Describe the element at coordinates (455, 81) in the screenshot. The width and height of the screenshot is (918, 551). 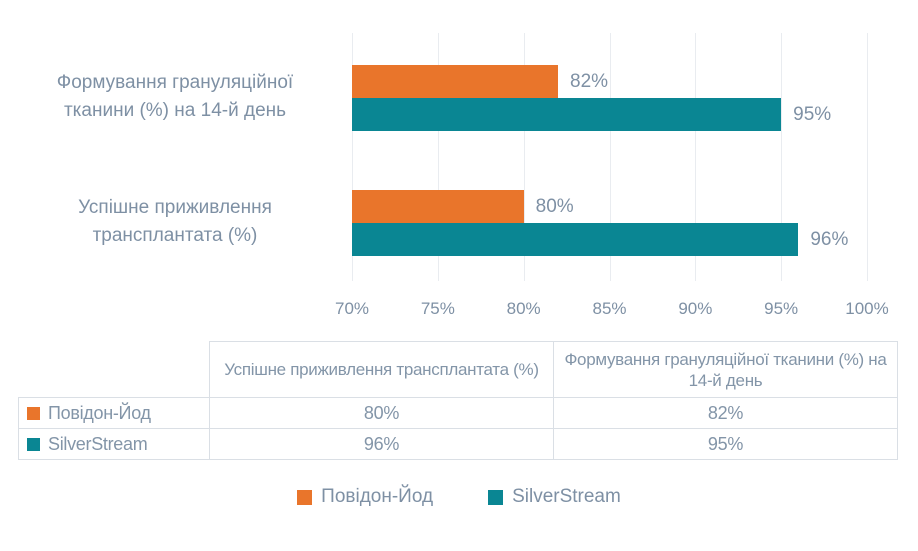
I see `bar-povidon-yod-granulation-tissue` at that location.